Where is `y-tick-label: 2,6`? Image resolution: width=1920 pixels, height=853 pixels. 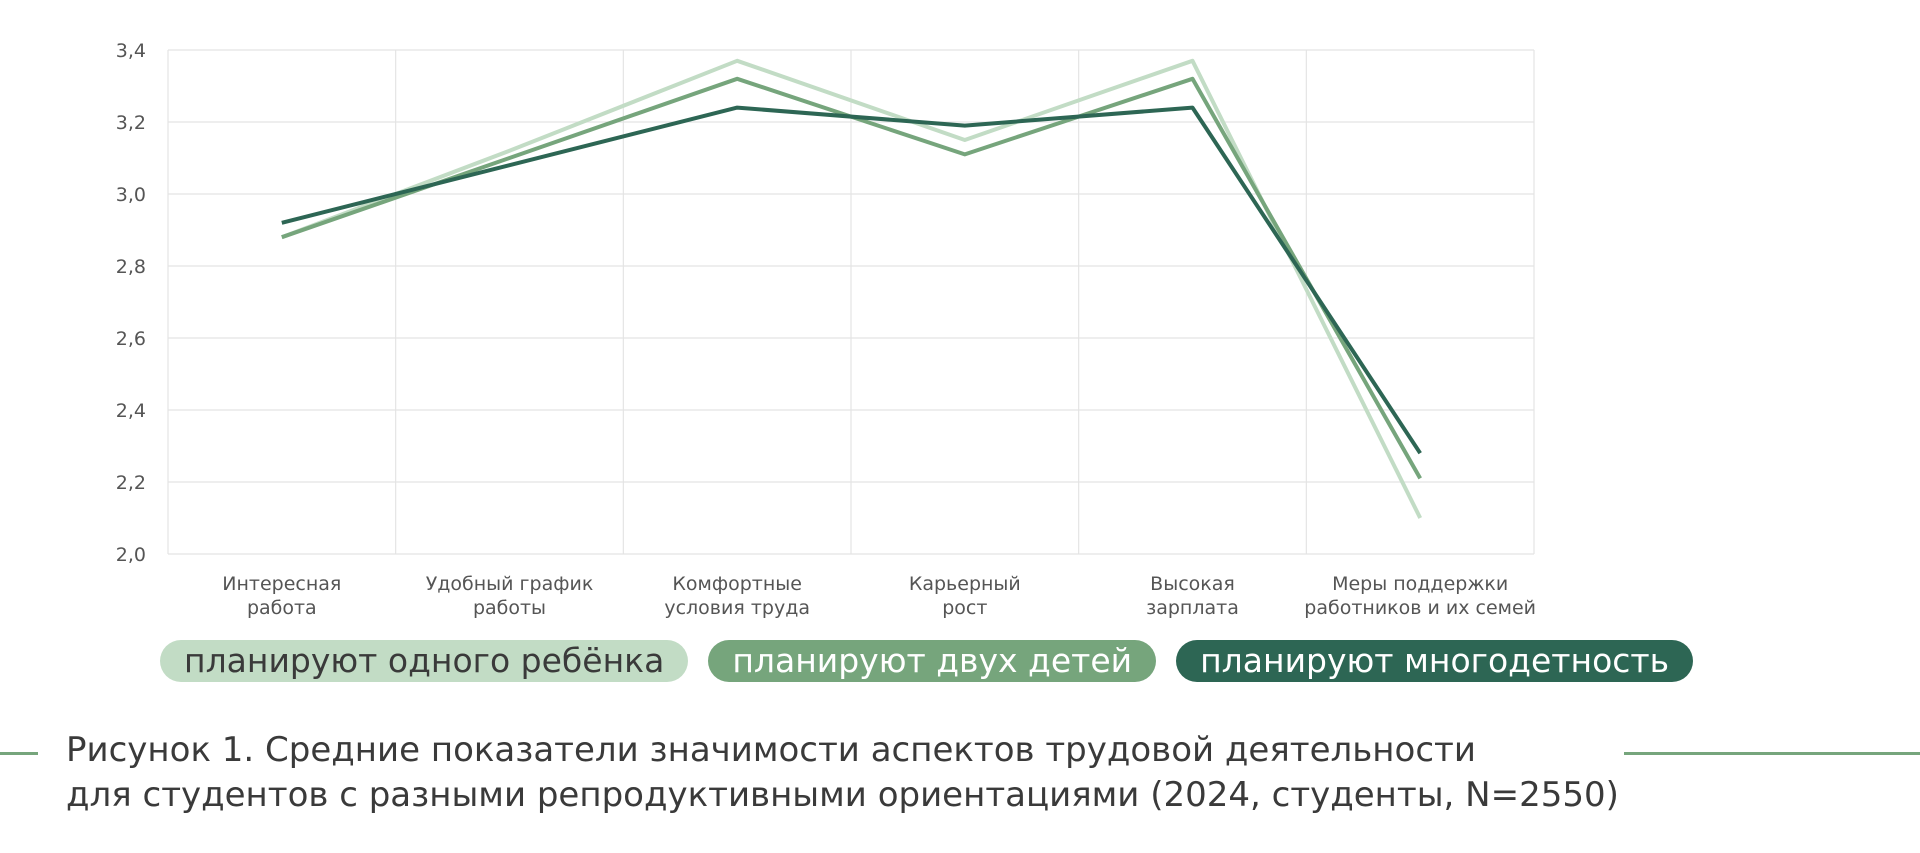 y-tick-label: 2,6 is located at coordinates (131, 339).